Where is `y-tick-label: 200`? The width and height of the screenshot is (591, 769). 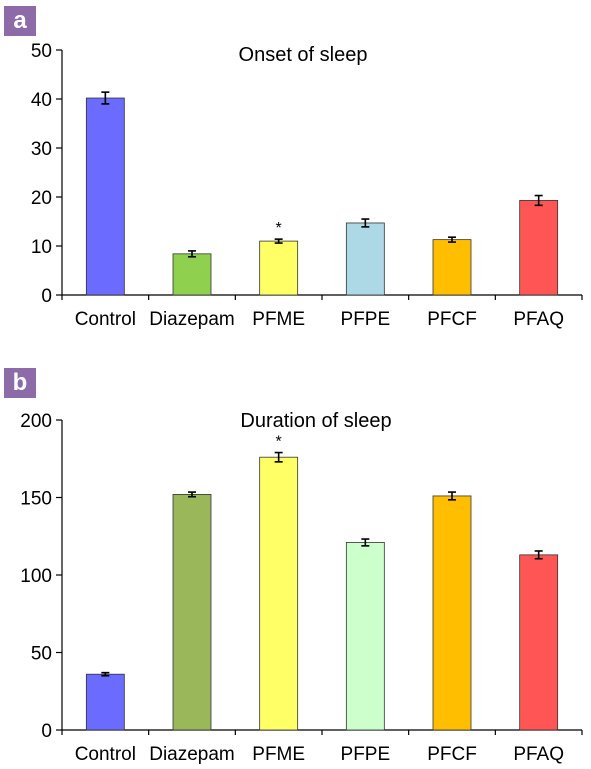
y-tick-label: 200 is located at coordinates (36, 421).